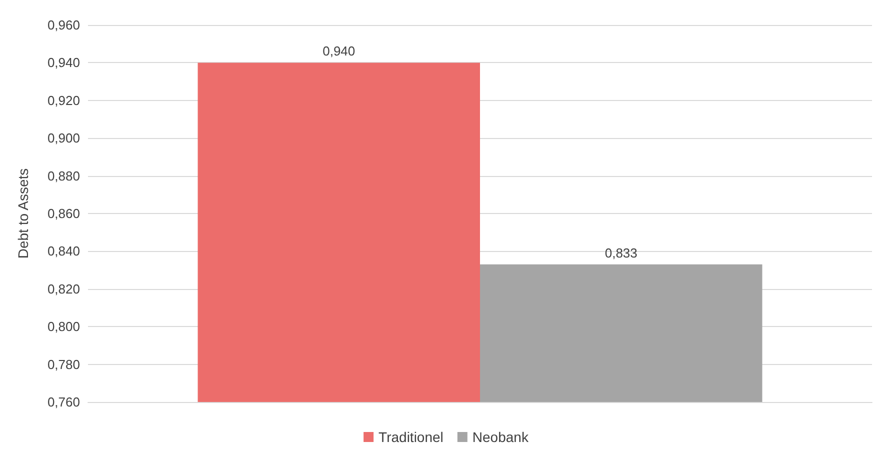 The width and height of the screenshot is (892, 463). I want to click on y-tick-label: 0,900, so click(63, 138).